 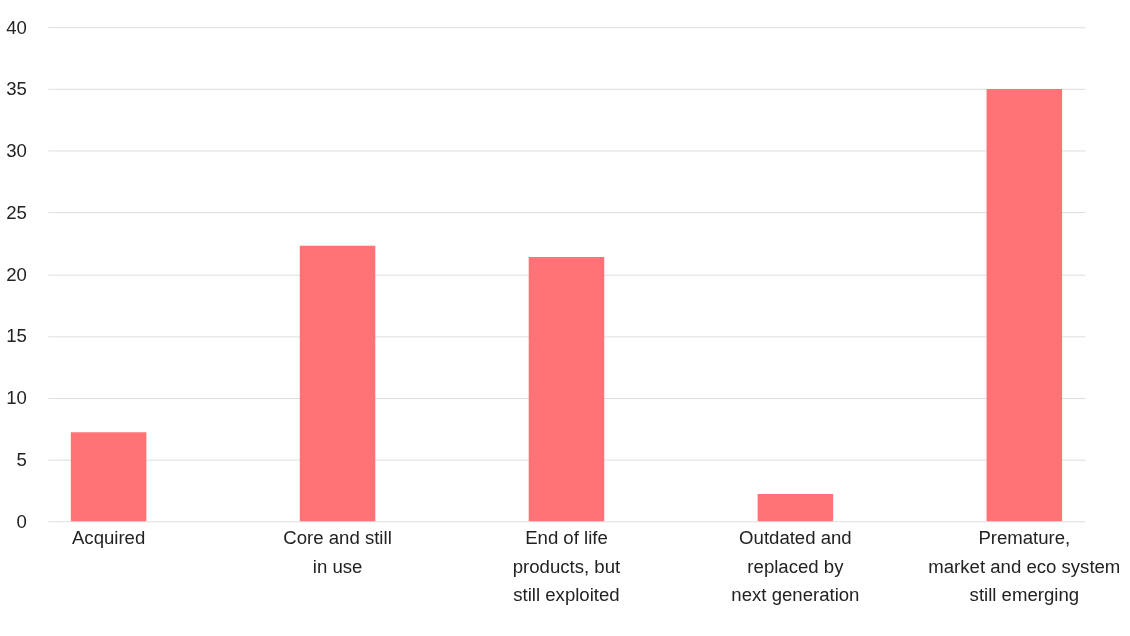 What do you see at coordinates (337, 552) in the screenshot?
I see `x-tick-label: Core and still in use` at bounding box center [337, 552].